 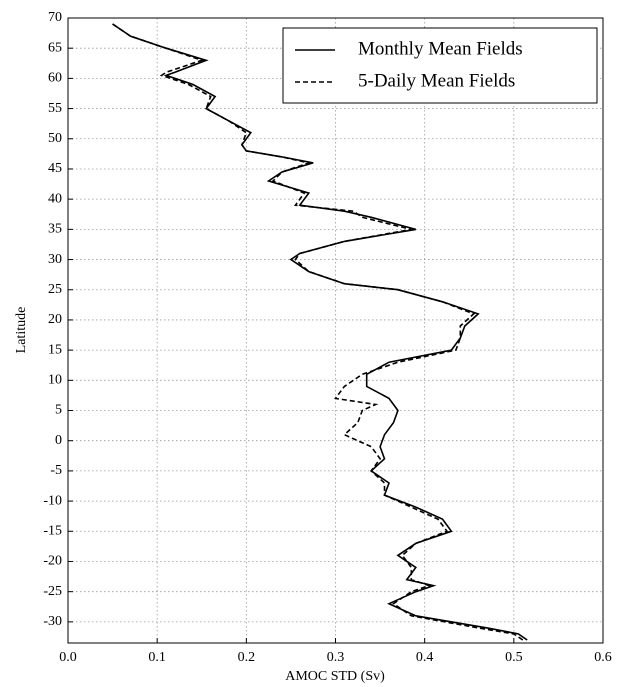 I want to click on y-tick-label: -10, so click(x=52, y=500).